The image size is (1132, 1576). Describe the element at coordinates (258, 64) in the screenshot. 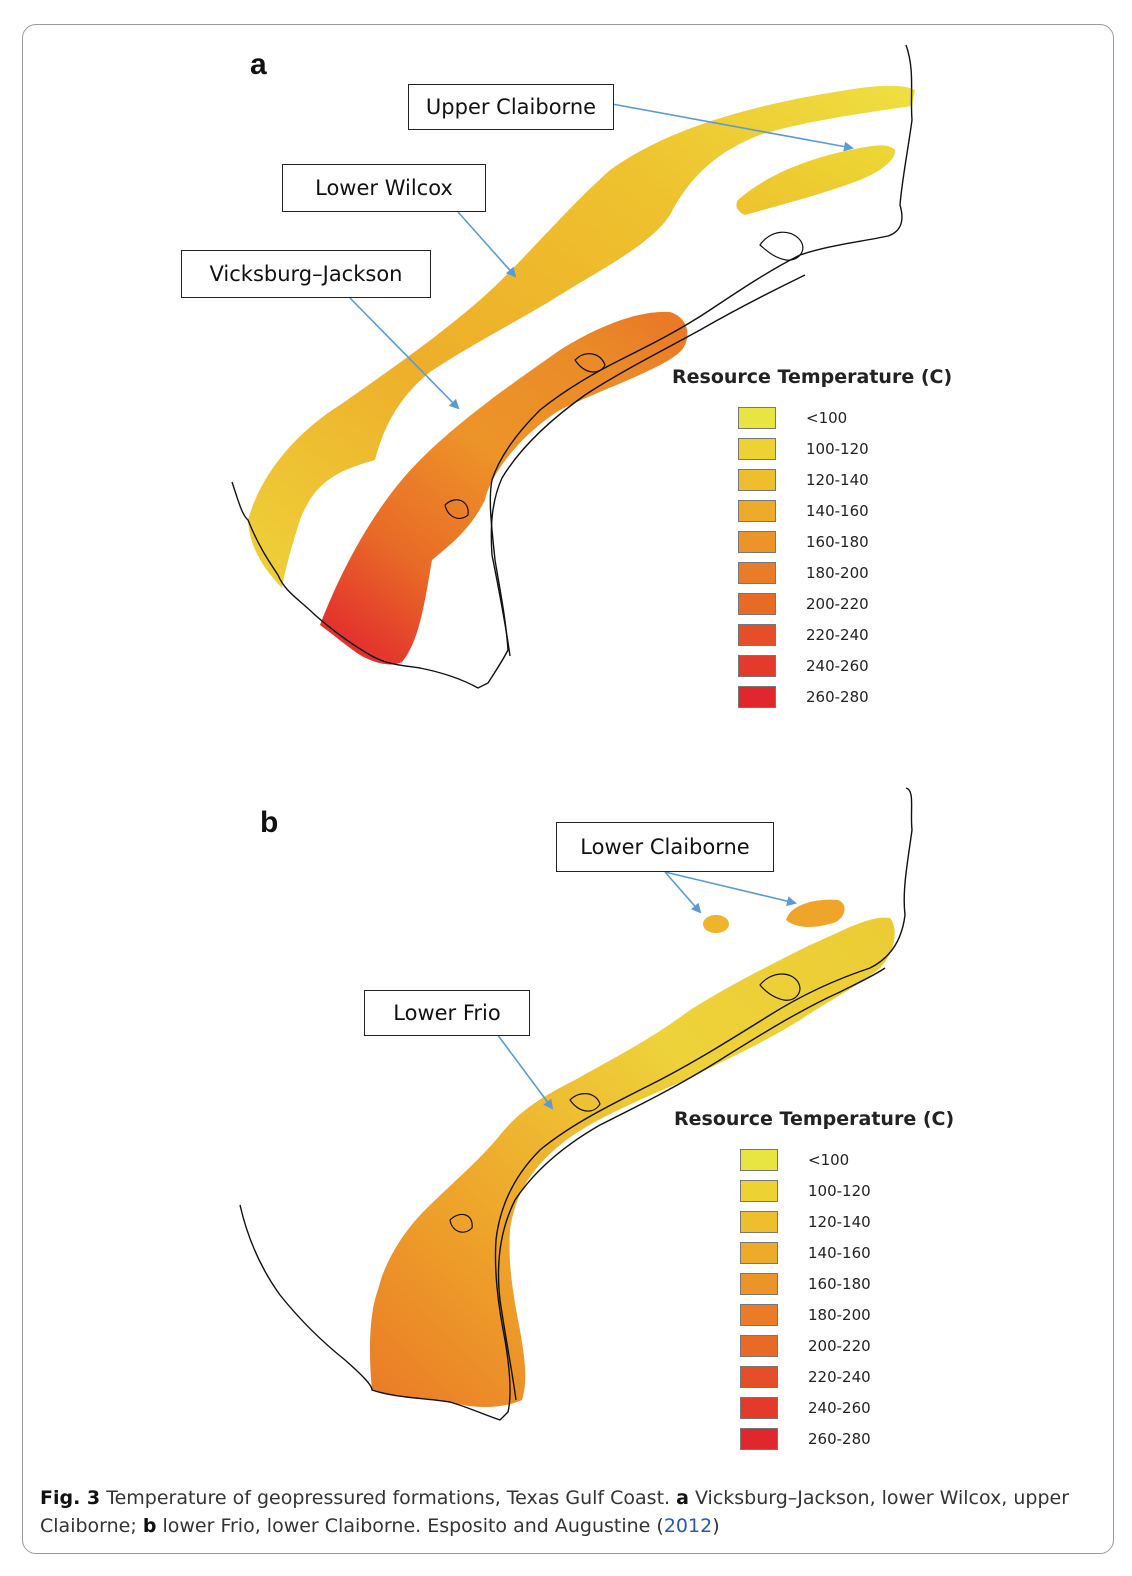

I see `panel-a-letter: a` at that location.